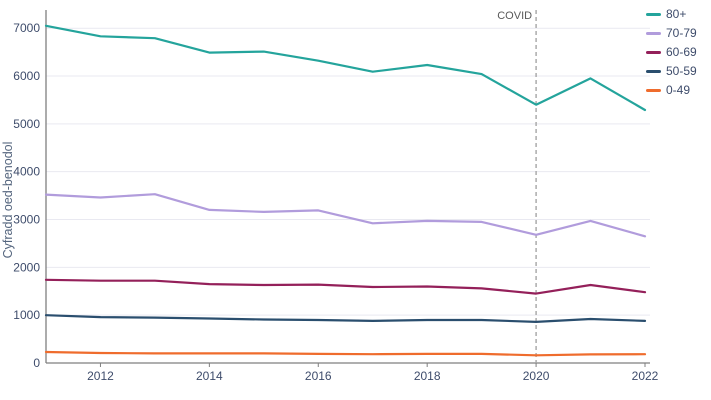  Describe the element at coordinates (514, 16) in the screenshot. I see `covid-annotation-label: COVID` at that location.